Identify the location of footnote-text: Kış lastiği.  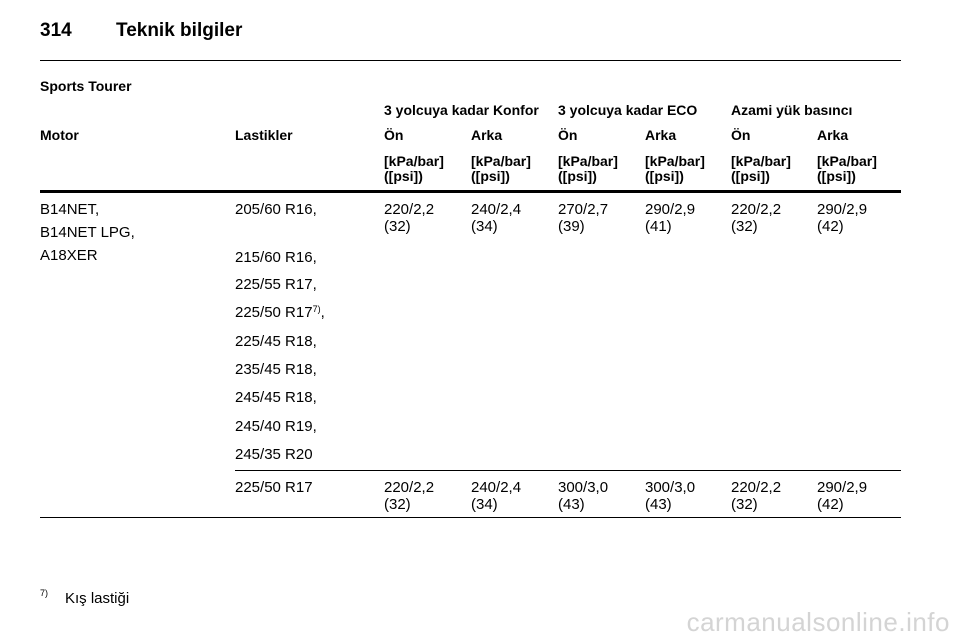
(97, 598).